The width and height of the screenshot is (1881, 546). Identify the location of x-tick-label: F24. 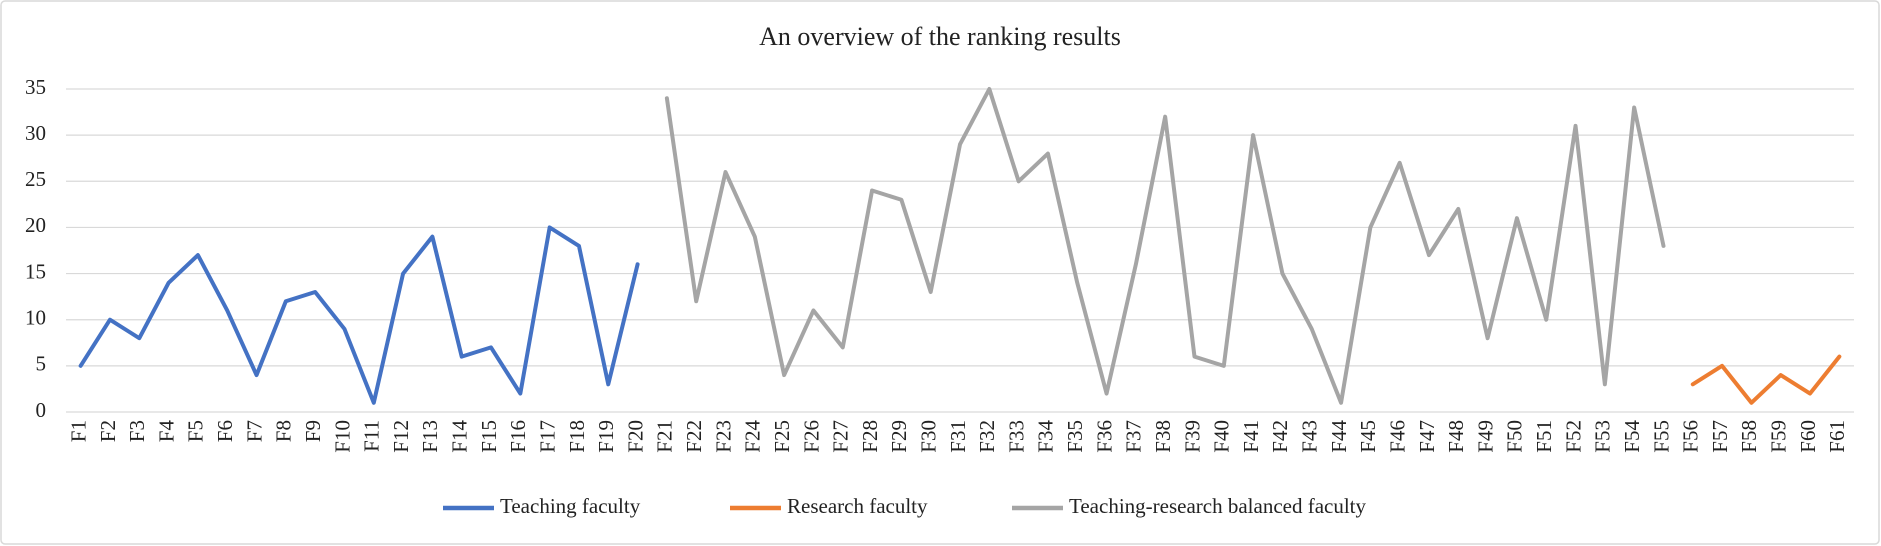
(753, 436).